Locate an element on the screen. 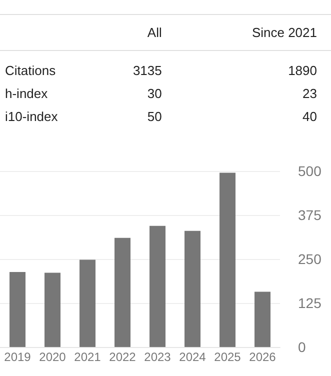 The image size is (331, 376). text: 1890 is located at coordinates (302, 71).